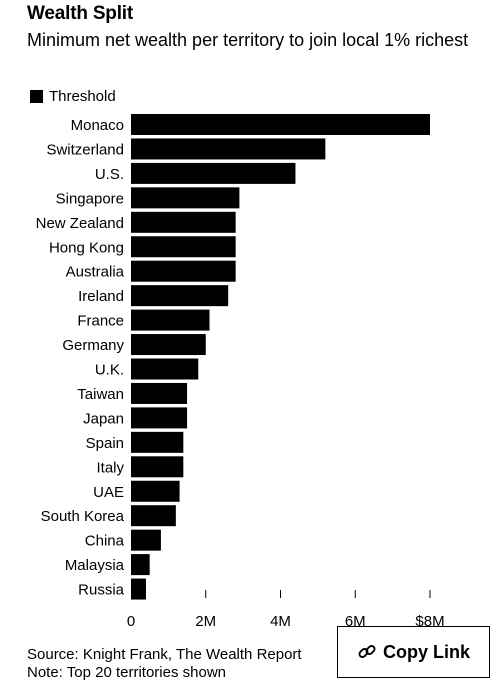 The image size is (500, 687). I want to click on territories-note: Note: Top 20 territories shown, so click(126, 672).